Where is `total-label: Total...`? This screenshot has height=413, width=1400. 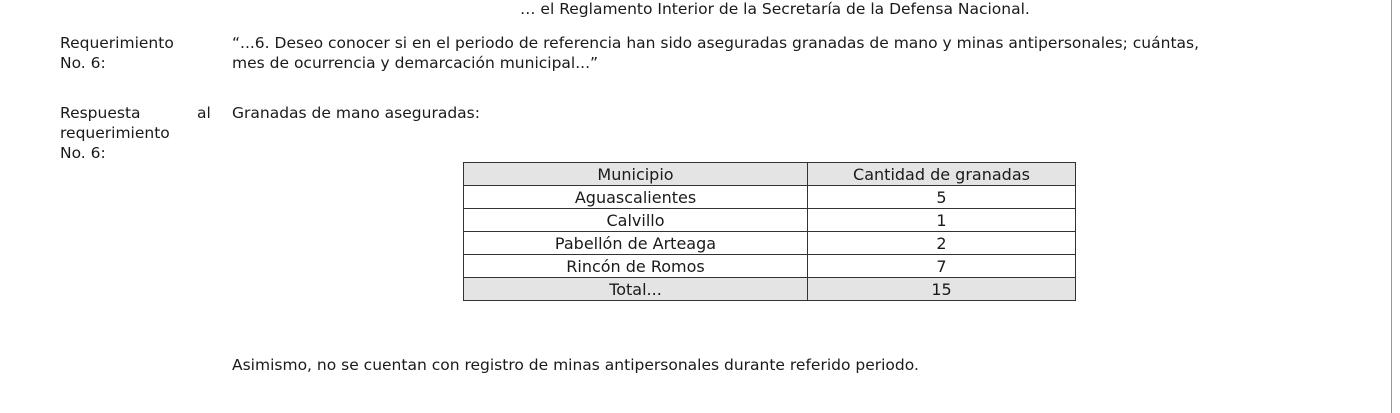
total-label: Total... is located at coordinates (635, 289).